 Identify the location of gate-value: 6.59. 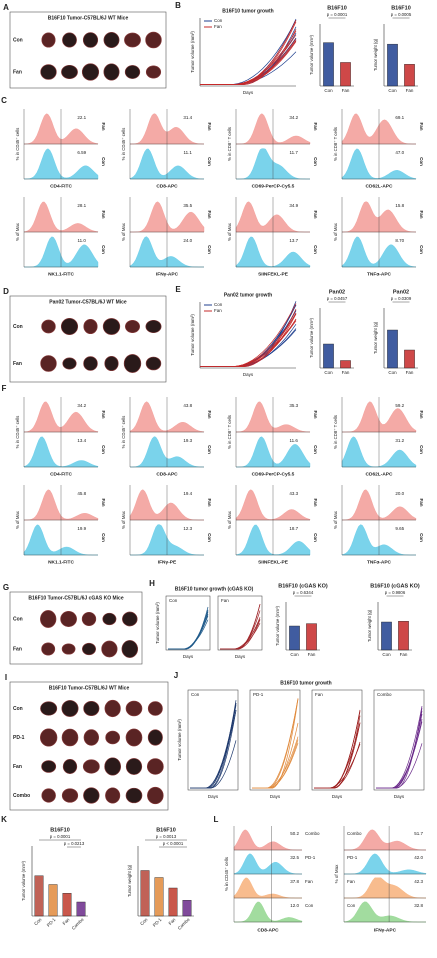
(81, 152).